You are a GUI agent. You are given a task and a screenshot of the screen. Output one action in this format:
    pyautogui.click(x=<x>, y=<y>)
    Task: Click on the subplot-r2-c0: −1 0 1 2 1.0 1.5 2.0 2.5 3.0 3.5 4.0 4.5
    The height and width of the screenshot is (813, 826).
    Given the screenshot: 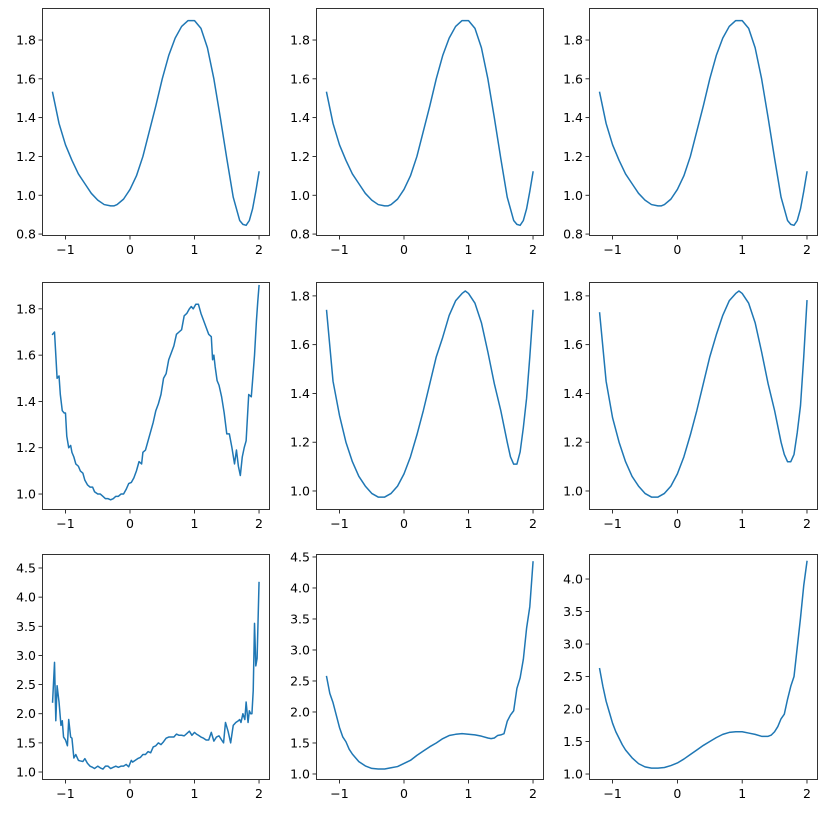 What is the action you would take?
    pyautogui.click(x=143, y=677)
    